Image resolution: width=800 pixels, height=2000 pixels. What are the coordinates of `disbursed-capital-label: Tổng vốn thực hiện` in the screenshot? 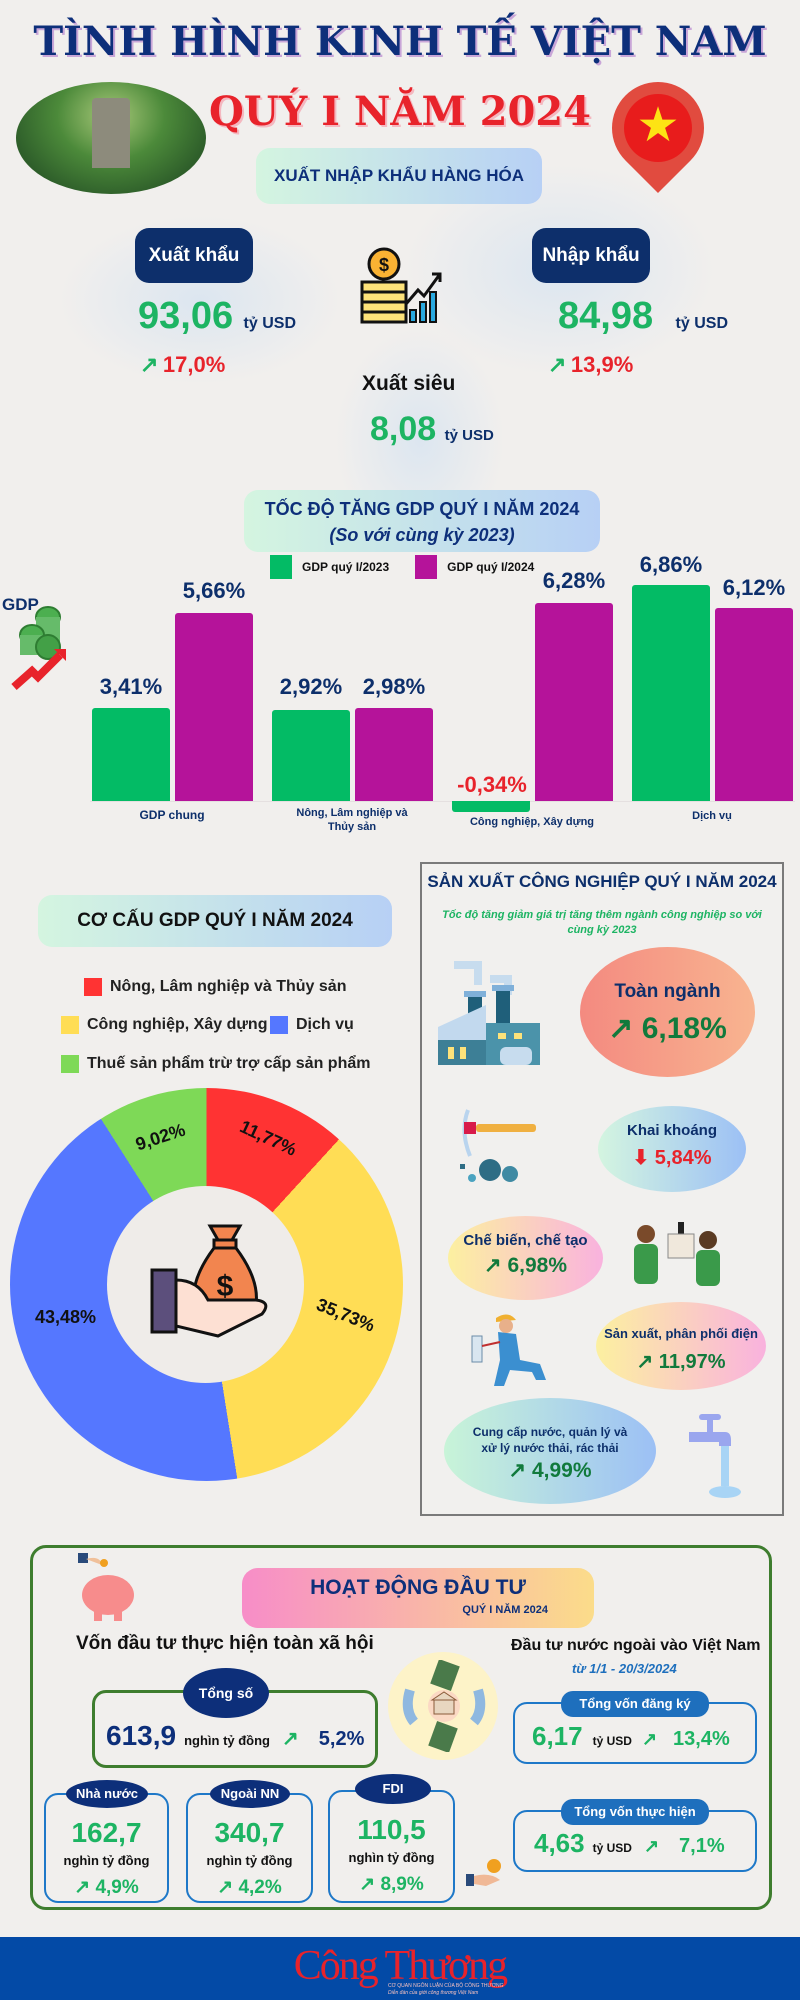 It's located at (635, 1812).